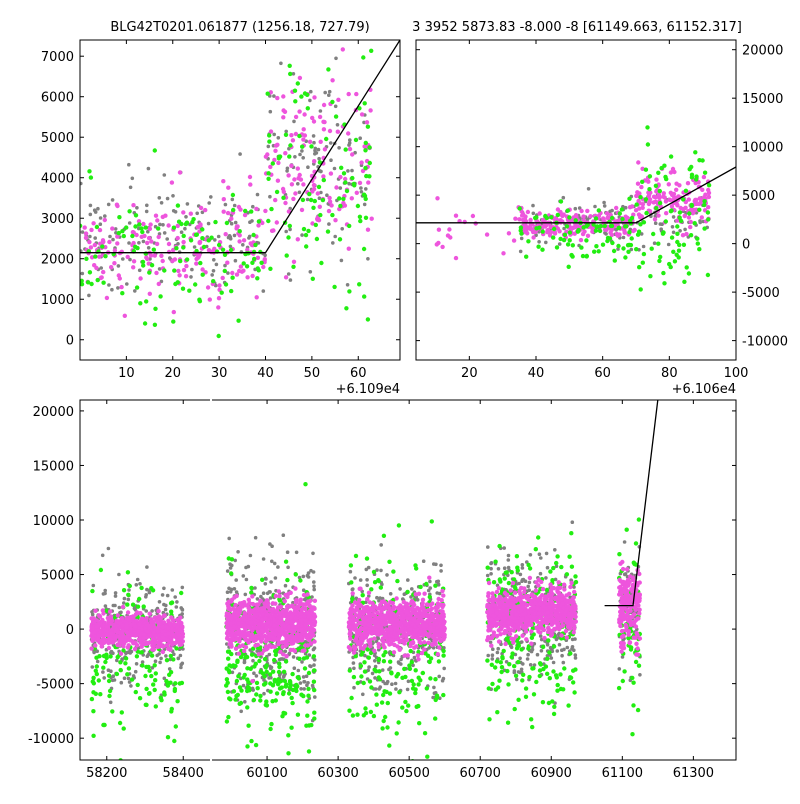  Describe the element at coordinates (226, 179) in the screenshot. I see `points-layer` at that location.